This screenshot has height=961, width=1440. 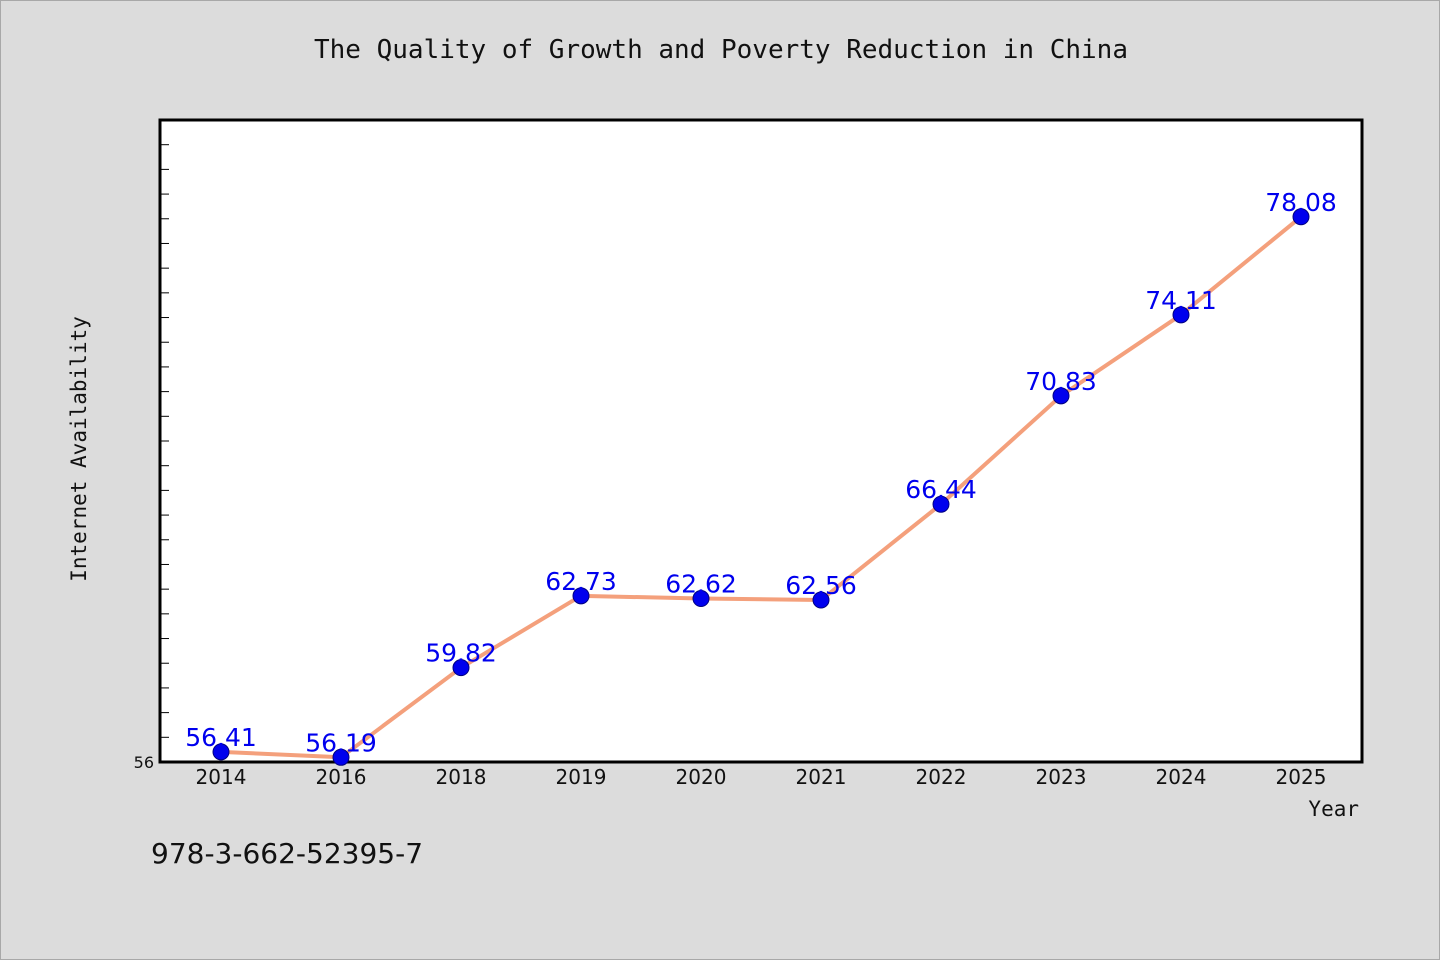 I want to click on x-axis-label: Year, so click(x=1333, y=809).